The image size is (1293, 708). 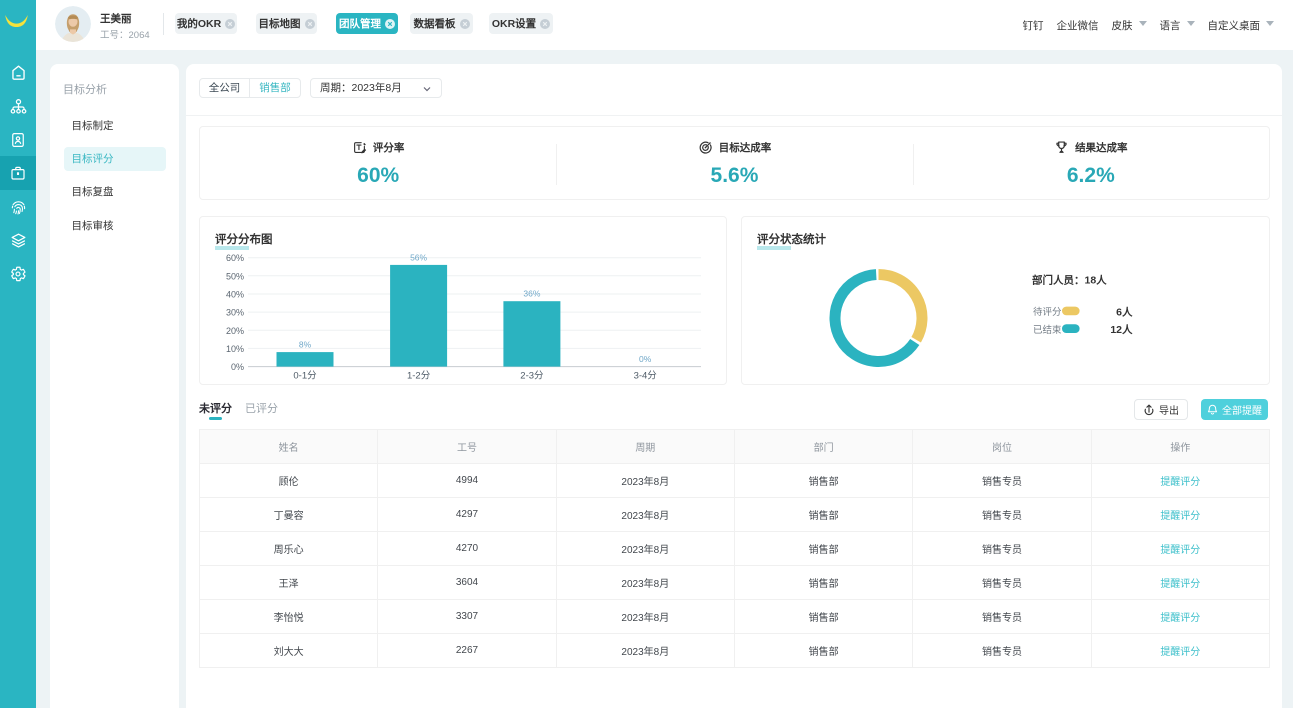 I want to click on svg-text: 已结束, so click(x=1047, y=330).